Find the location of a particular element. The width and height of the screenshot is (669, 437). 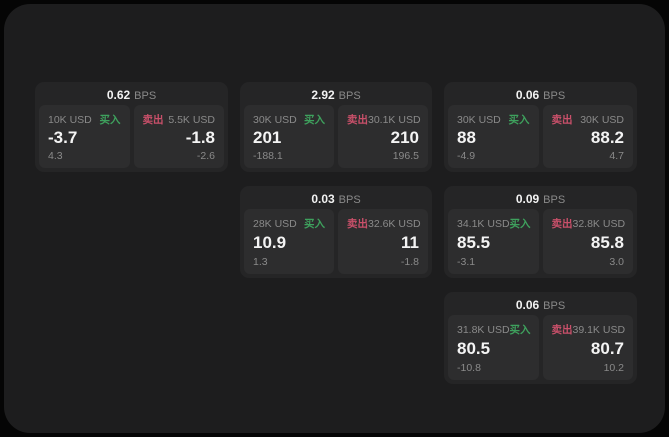

buy-delta: -10.8 is located at coordinates (469, 368).